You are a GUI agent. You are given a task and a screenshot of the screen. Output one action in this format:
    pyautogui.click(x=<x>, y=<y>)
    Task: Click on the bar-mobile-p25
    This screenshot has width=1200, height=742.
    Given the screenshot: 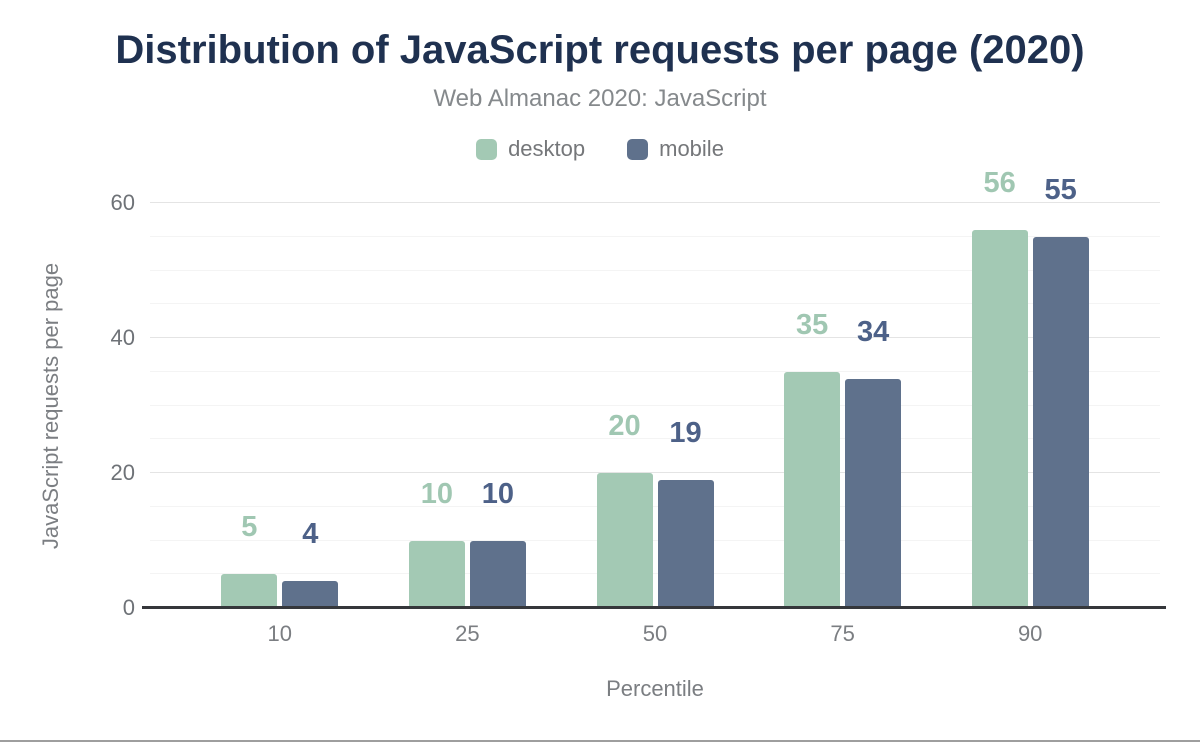 What is the action you would take?
    pyautogui.click(x=497, y=574)
    